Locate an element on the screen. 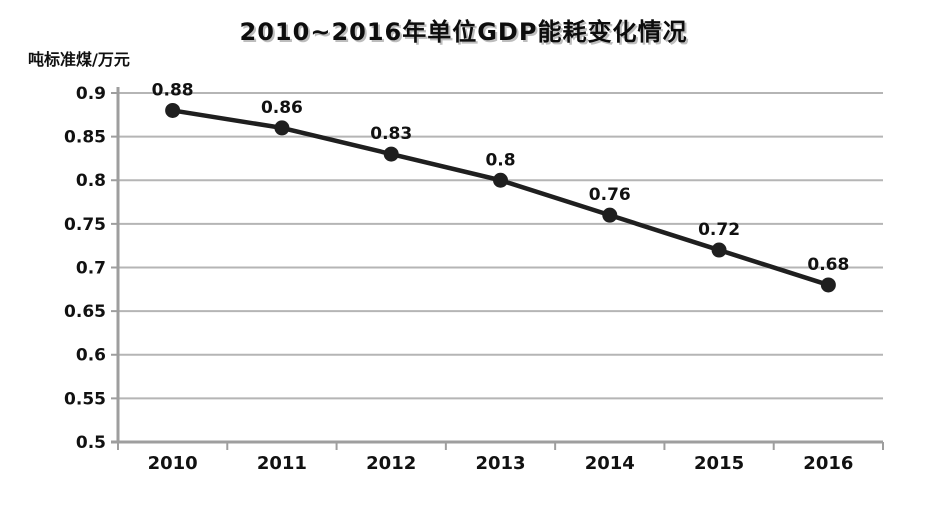 The height and width of the screenshot is (508, 927). x-tick-label: 2010 is located at coordinates (173, 463).